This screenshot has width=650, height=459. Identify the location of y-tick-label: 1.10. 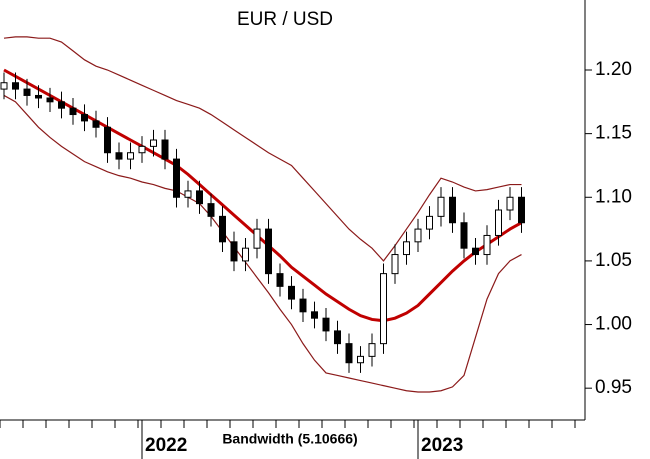
(613, 196).